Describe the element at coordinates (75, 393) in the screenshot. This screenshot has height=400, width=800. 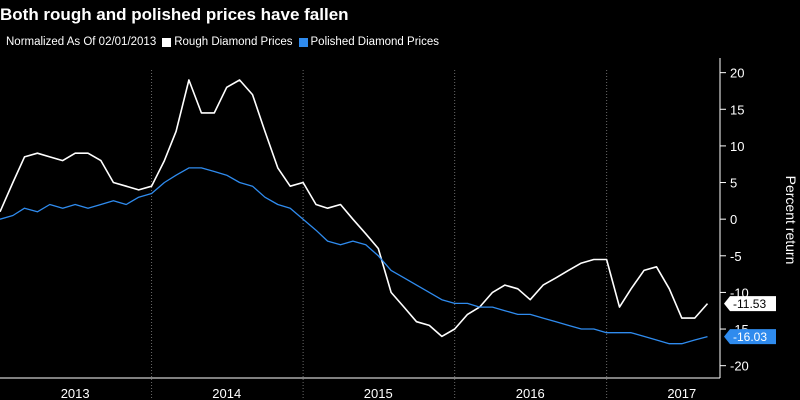
I see `x-tick-label: 2013` at that location.